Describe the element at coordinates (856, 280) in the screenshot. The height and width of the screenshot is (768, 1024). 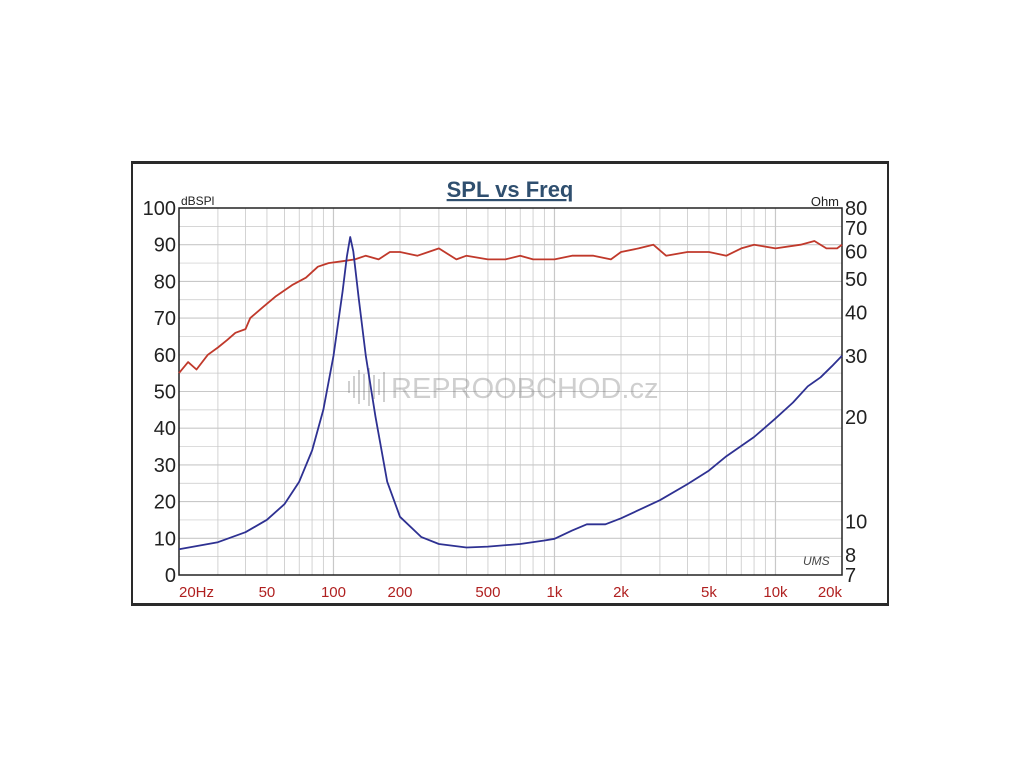
I see `right-y-tick-label: 50` at that location.